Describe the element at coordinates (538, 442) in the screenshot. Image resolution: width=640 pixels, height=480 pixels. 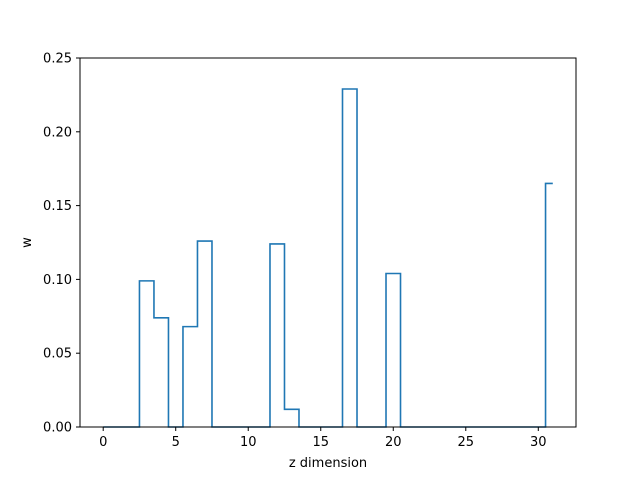
I see `x-tick-label: 30` at that location.